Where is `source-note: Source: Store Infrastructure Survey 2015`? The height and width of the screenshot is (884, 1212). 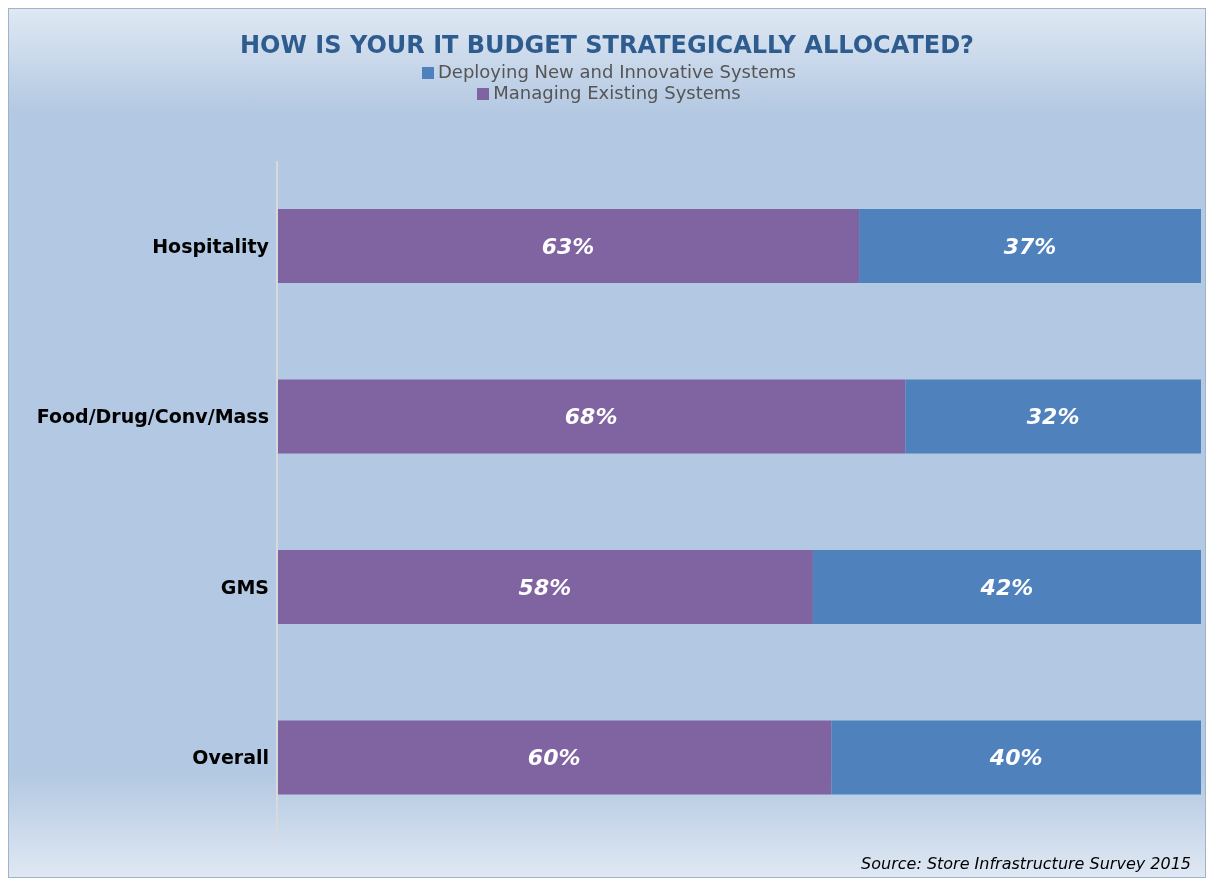 source-note: Source: Store Infrastructure Survey 2015 is located at coordinates (1026, 863).